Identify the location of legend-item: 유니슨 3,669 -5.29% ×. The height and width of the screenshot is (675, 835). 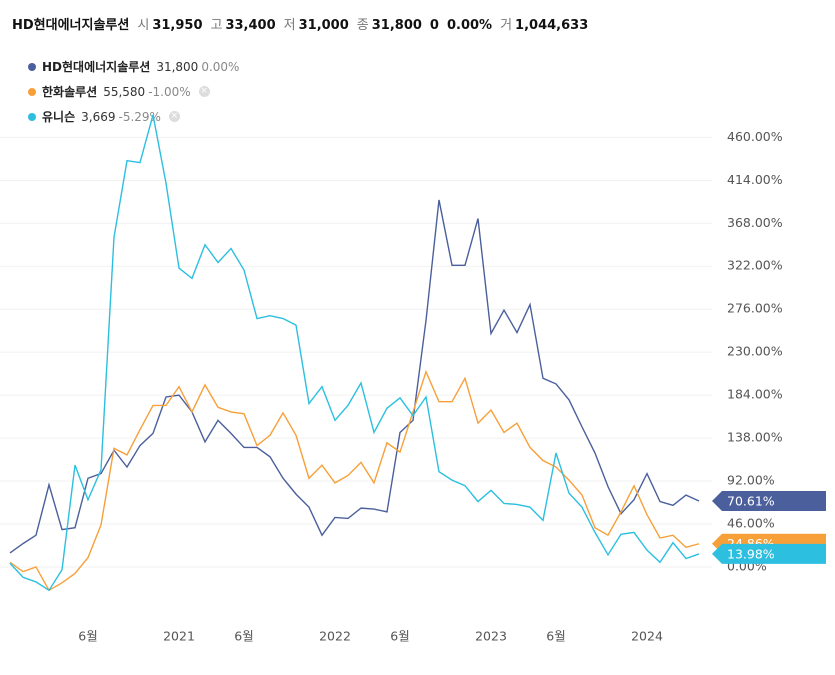
(133, 116).